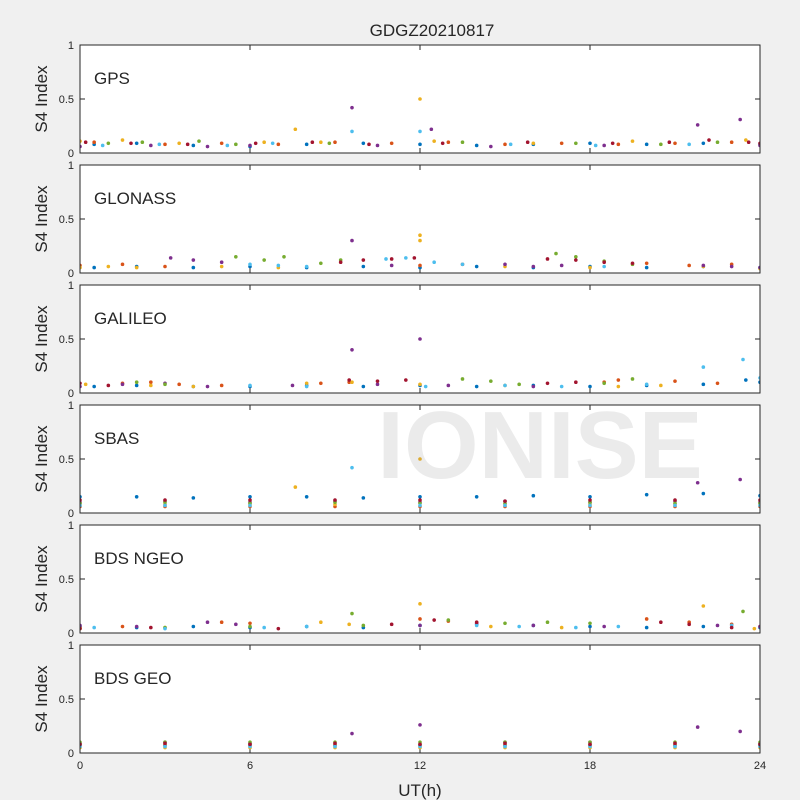 This screenshot has width=800, height=800. What do you see at coordinates (112, 78) in the screenshot?
I see `panel-label: GPS` at bounding box center [112, 78].